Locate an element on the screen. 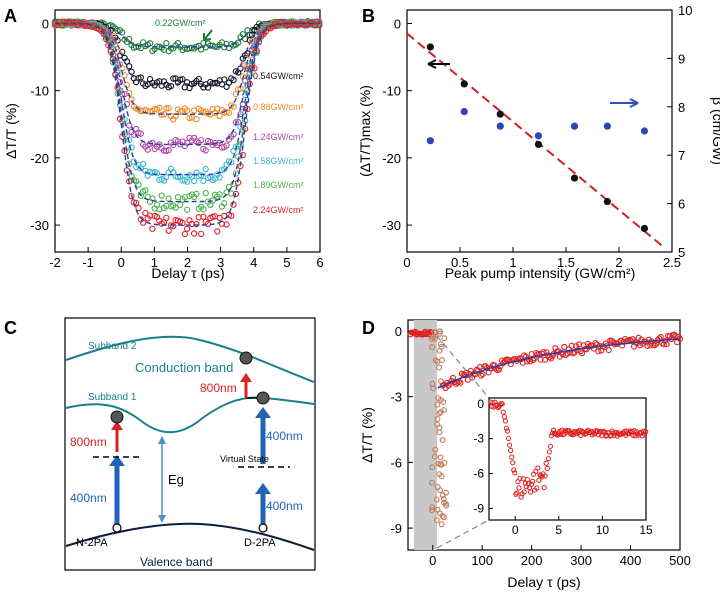 The width and height of the screenshot is (720, 600). panel-d-xlabel: Delay τ (ps) is located at coordinates (543, 582).